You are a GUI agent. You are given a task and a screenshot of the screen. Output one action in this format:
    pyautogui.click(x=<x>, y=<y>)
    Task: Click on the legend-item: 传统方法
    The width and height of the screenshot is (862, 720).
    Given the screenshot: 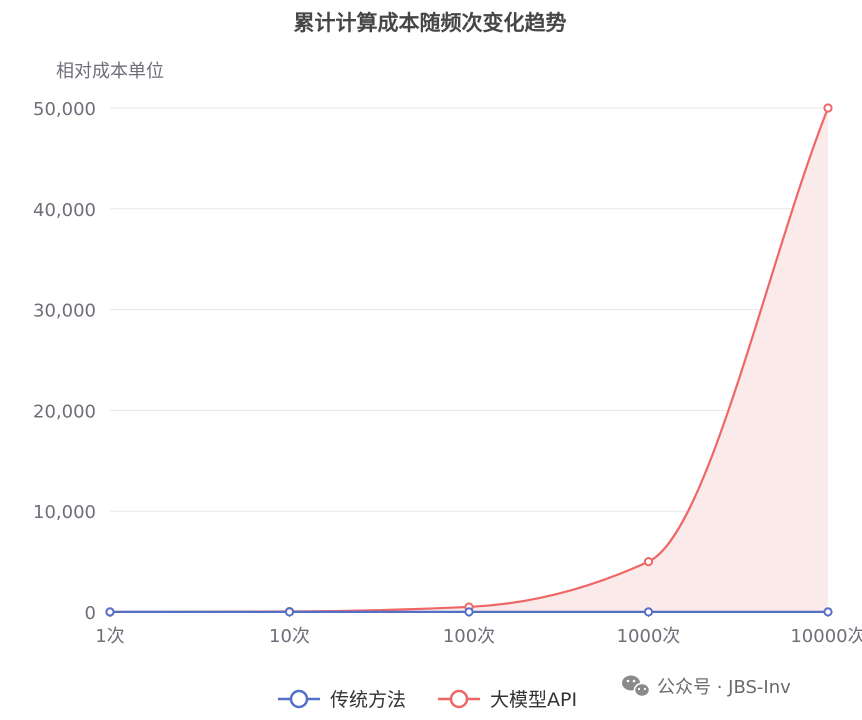 What is the action you would take?
    pyautogui.click(x=342, y=700)
    